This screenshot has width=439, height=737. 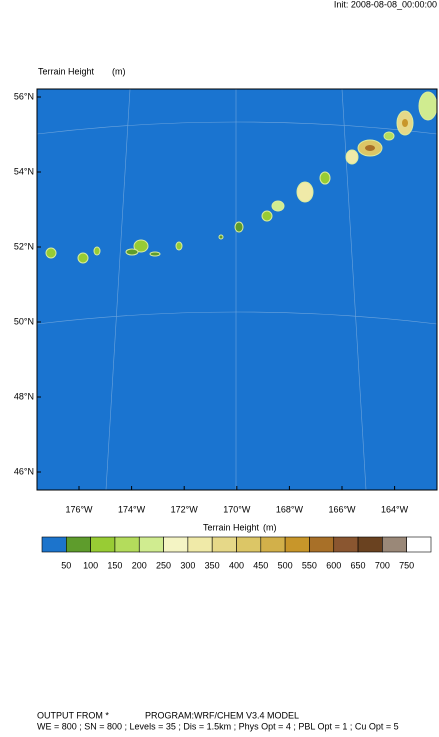 What do you see at coordinates (285, 565) in the screenshot?
I see `colorbar-label: 500` at bounding box center [285, 565].